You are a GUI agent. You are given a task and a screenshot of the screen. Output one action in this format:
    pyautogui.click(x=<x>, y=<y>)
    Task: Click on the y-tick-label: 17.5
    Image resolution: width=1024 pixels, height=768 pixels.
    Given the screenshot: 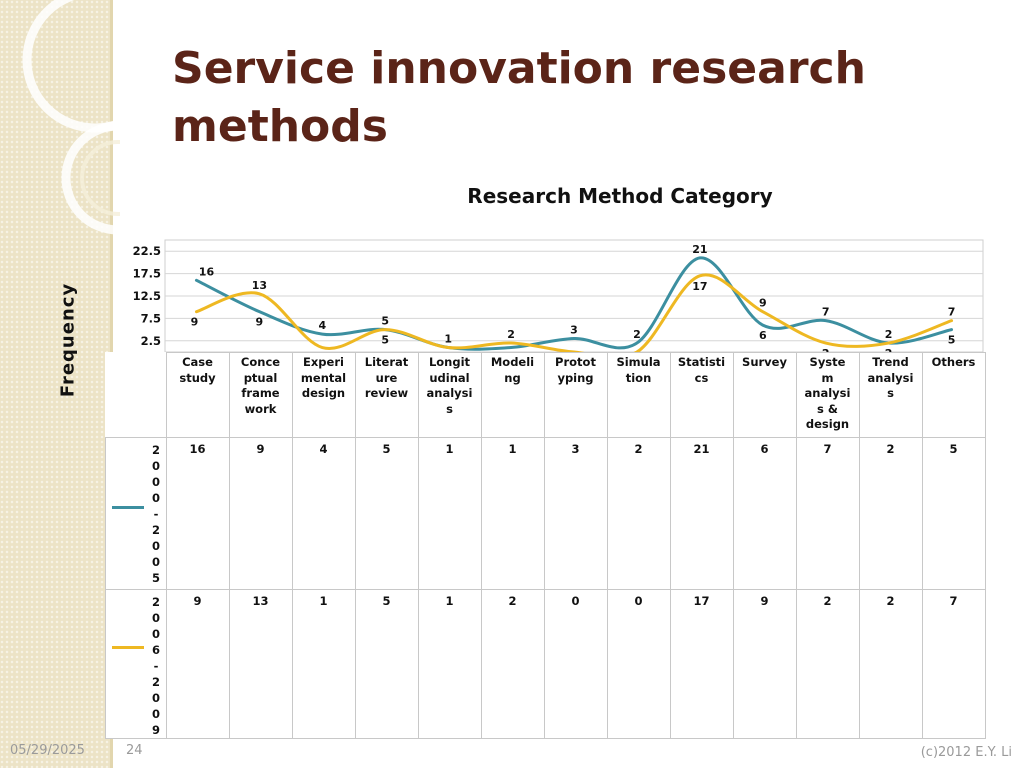 What is the action you would take?
    pyautogui.click(x=147, y=274)
    